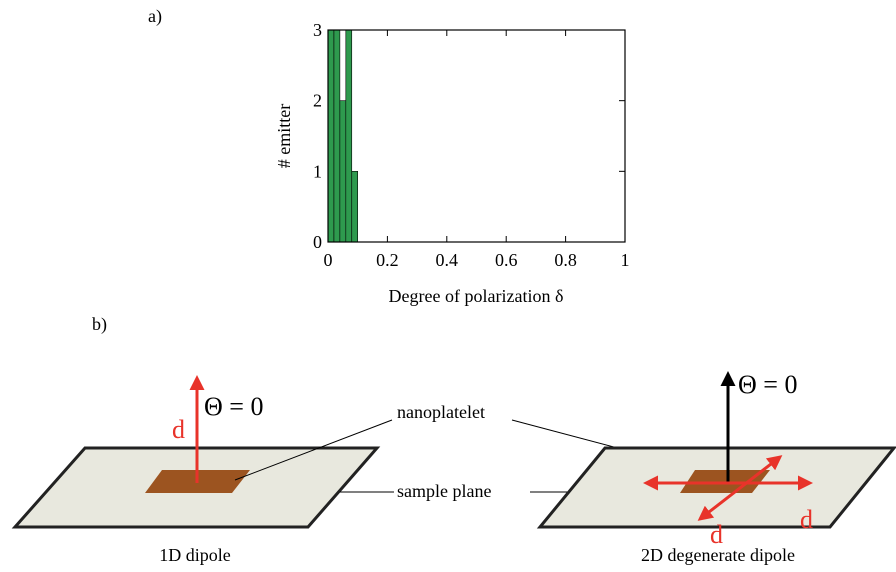 Image resolution: width=896 pixels, height=572 pixels. What do you see at coordinates (476, 136) in the screenshot?
I see `plot-frame` at bounding box center [476, 136].